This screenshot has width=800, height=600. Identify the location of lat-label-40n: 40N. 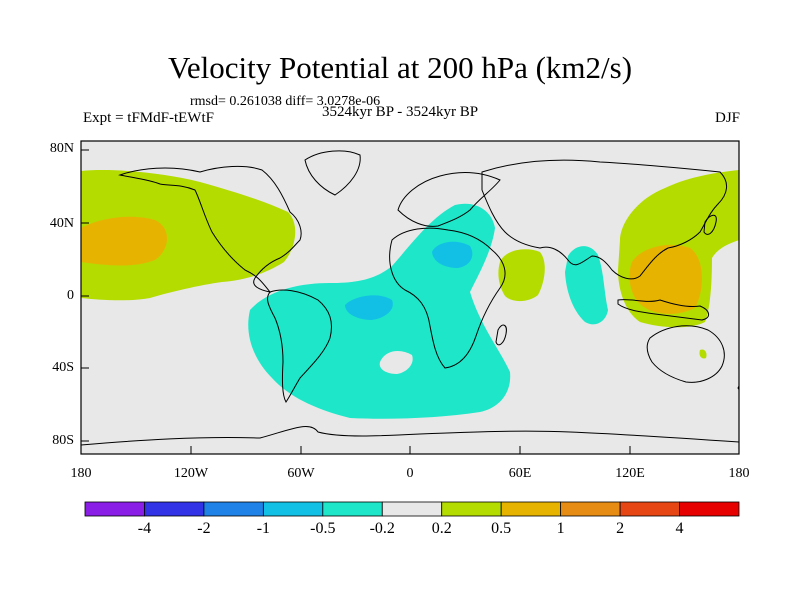
(61, 223).